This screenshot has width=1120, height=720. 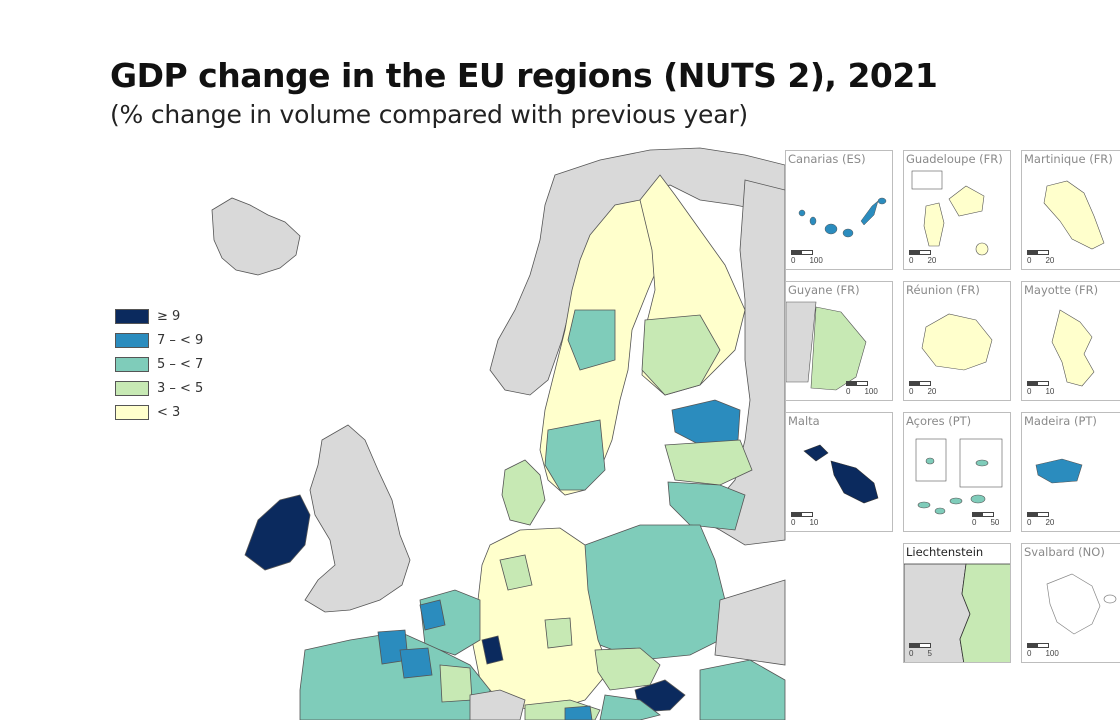 I want to click on inset-label: Guadeloupe (FR), so click(x=954, y=159).